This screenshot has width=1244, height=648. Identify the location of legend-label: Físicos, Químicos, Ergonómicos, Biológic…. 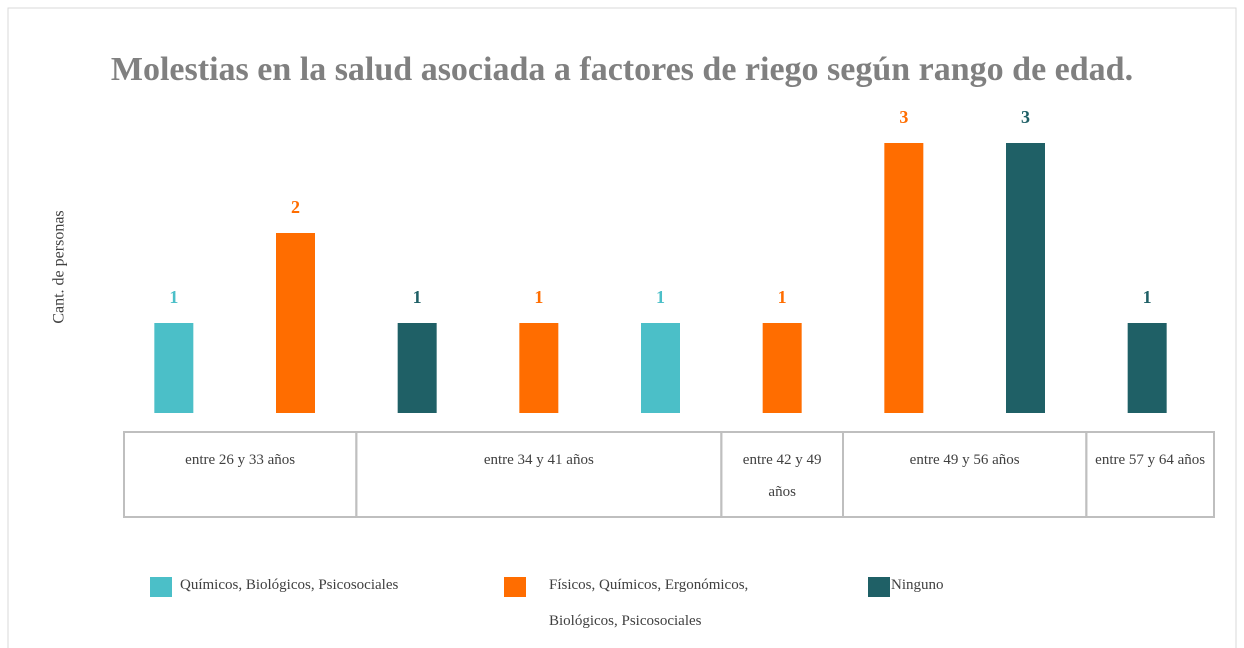
(649, 603).